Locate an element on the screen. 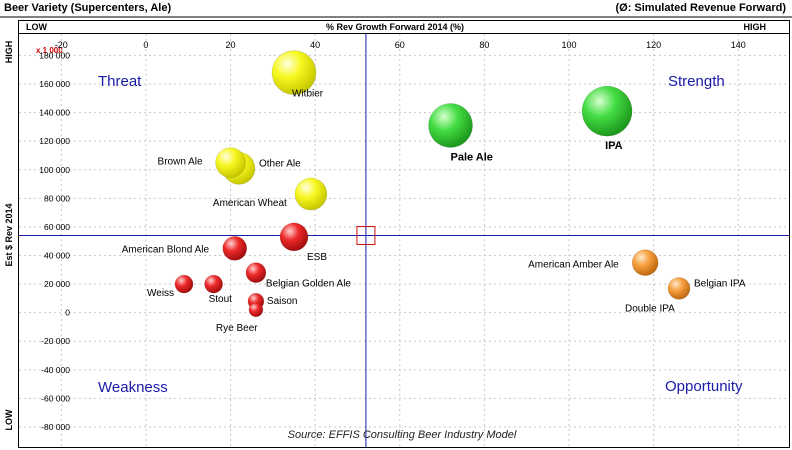  x-tick-label: 100 is located at coordinates (568, 45).